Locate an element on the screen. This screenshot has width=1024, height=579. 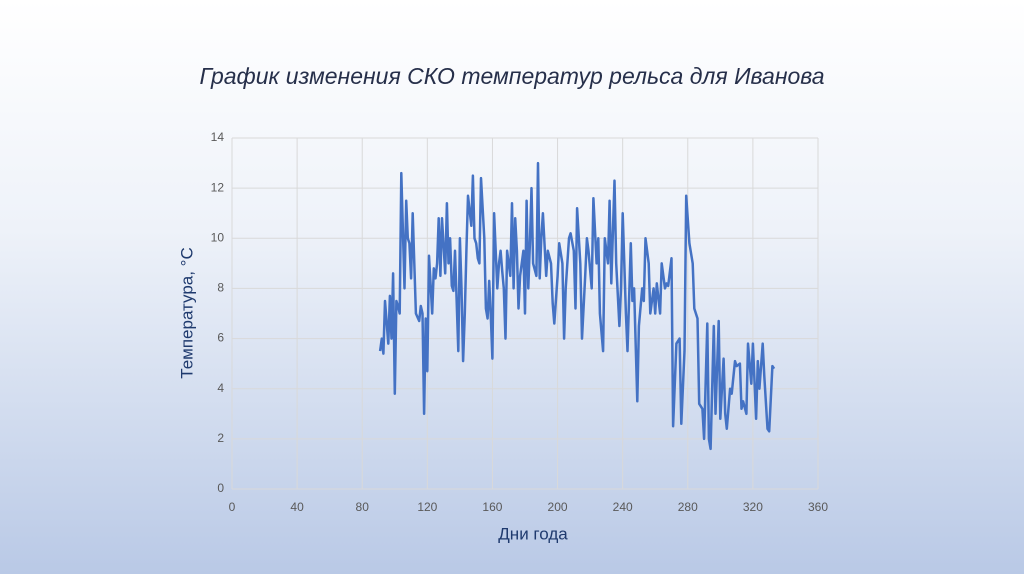
y-tick-label: 8 is located at coordinates (220, 288).